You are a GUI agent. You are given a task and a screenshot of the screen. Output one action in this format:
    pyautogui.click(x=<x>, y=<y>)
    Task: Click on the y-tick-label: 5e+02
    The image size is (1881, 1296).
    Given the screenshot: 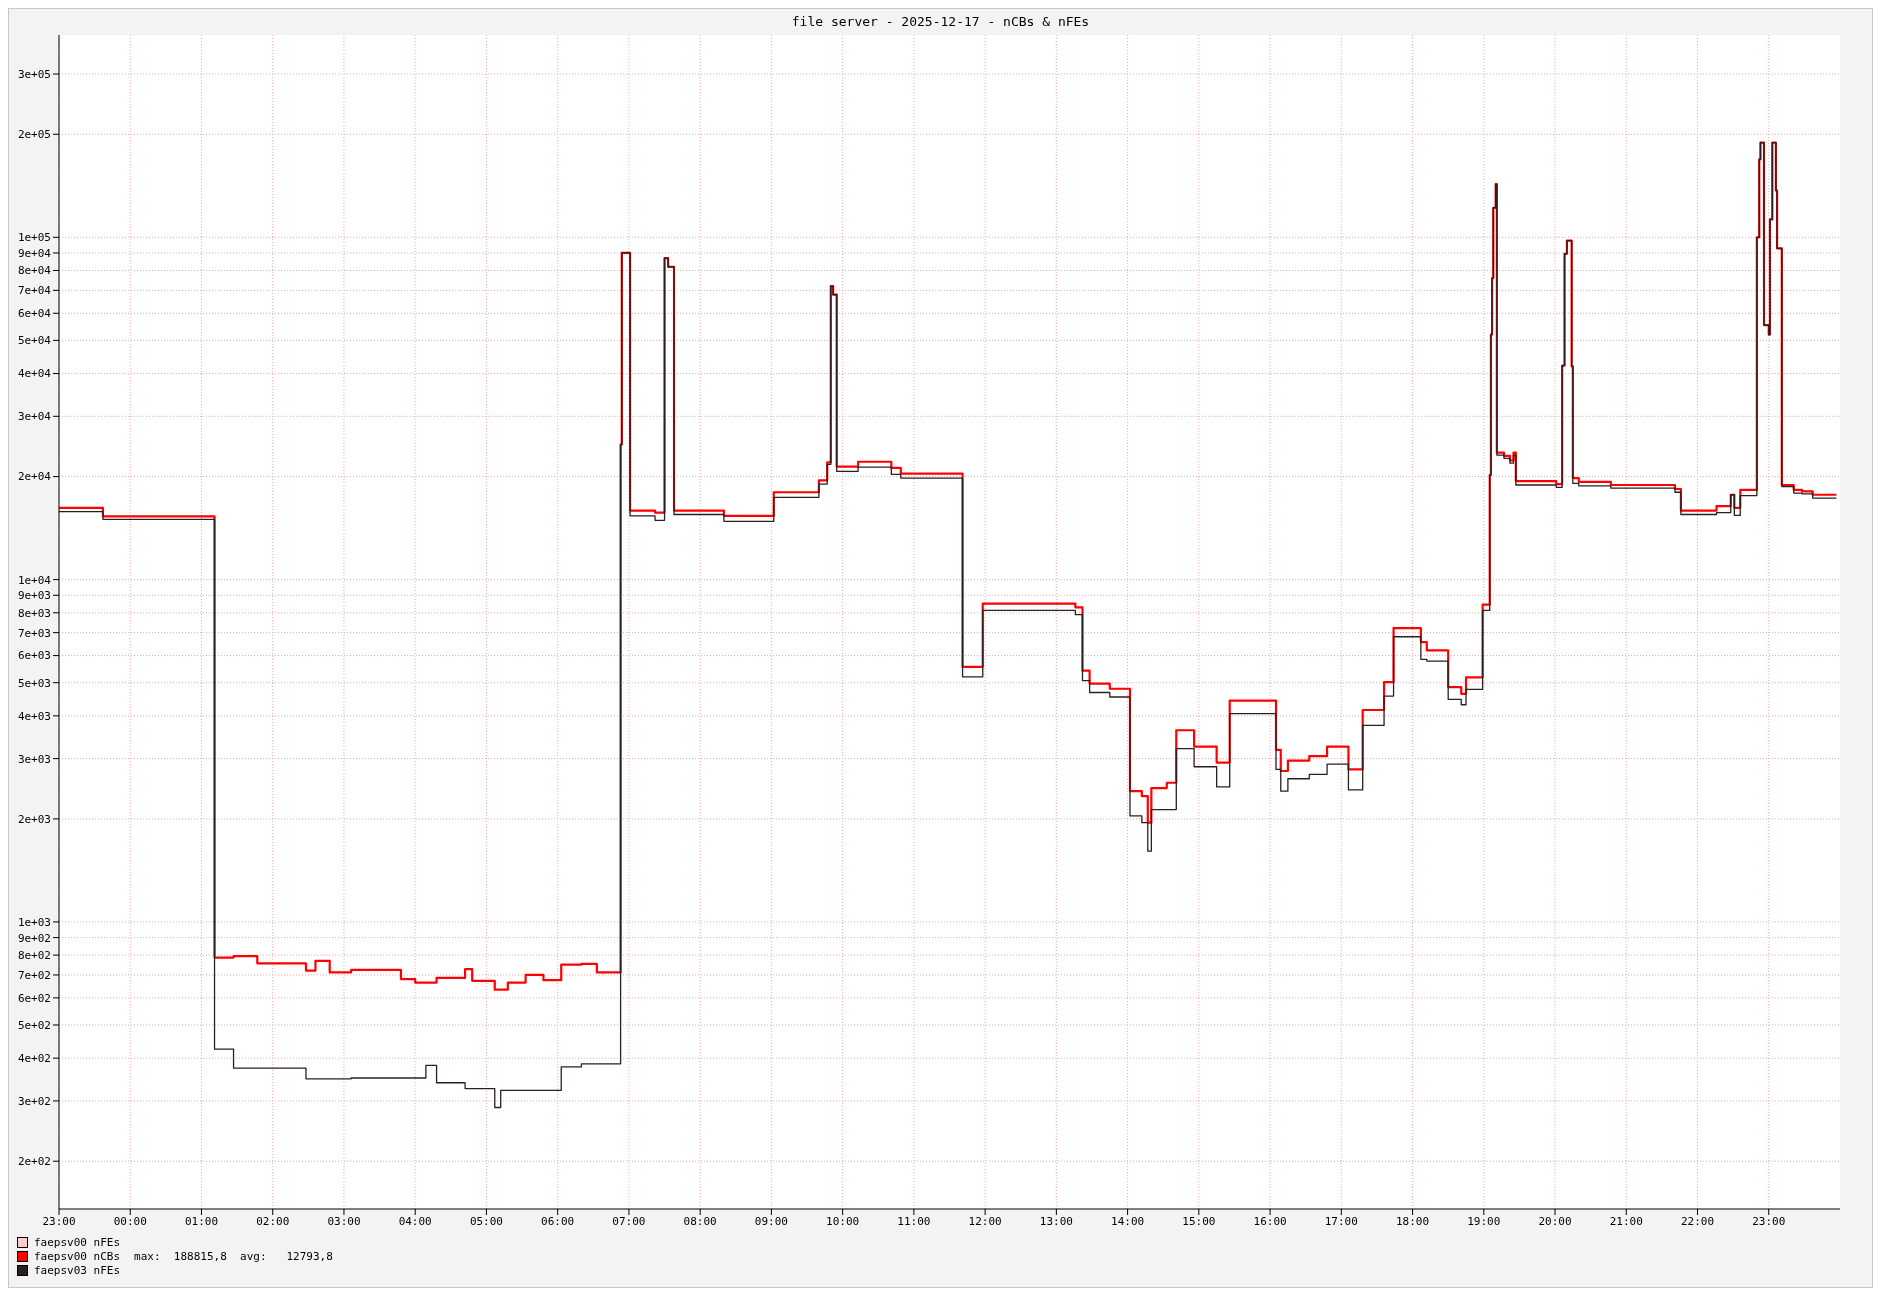 What is the action you would take?
    pyautogui.click(x=34, y=1025)
    